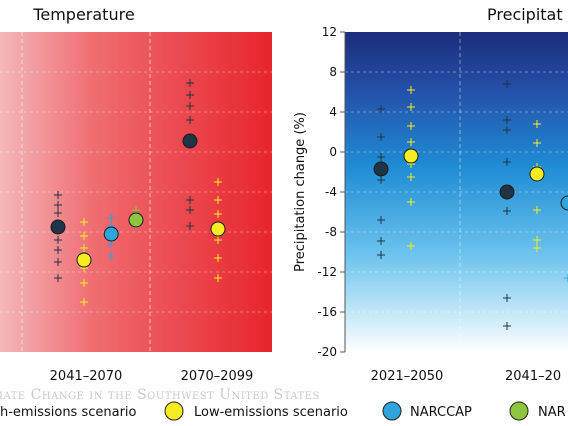 Image resolution: width=568 pixels, height=426 pixels. I want to click on precipitation-y-tick-label: -16, so click(327, 312).